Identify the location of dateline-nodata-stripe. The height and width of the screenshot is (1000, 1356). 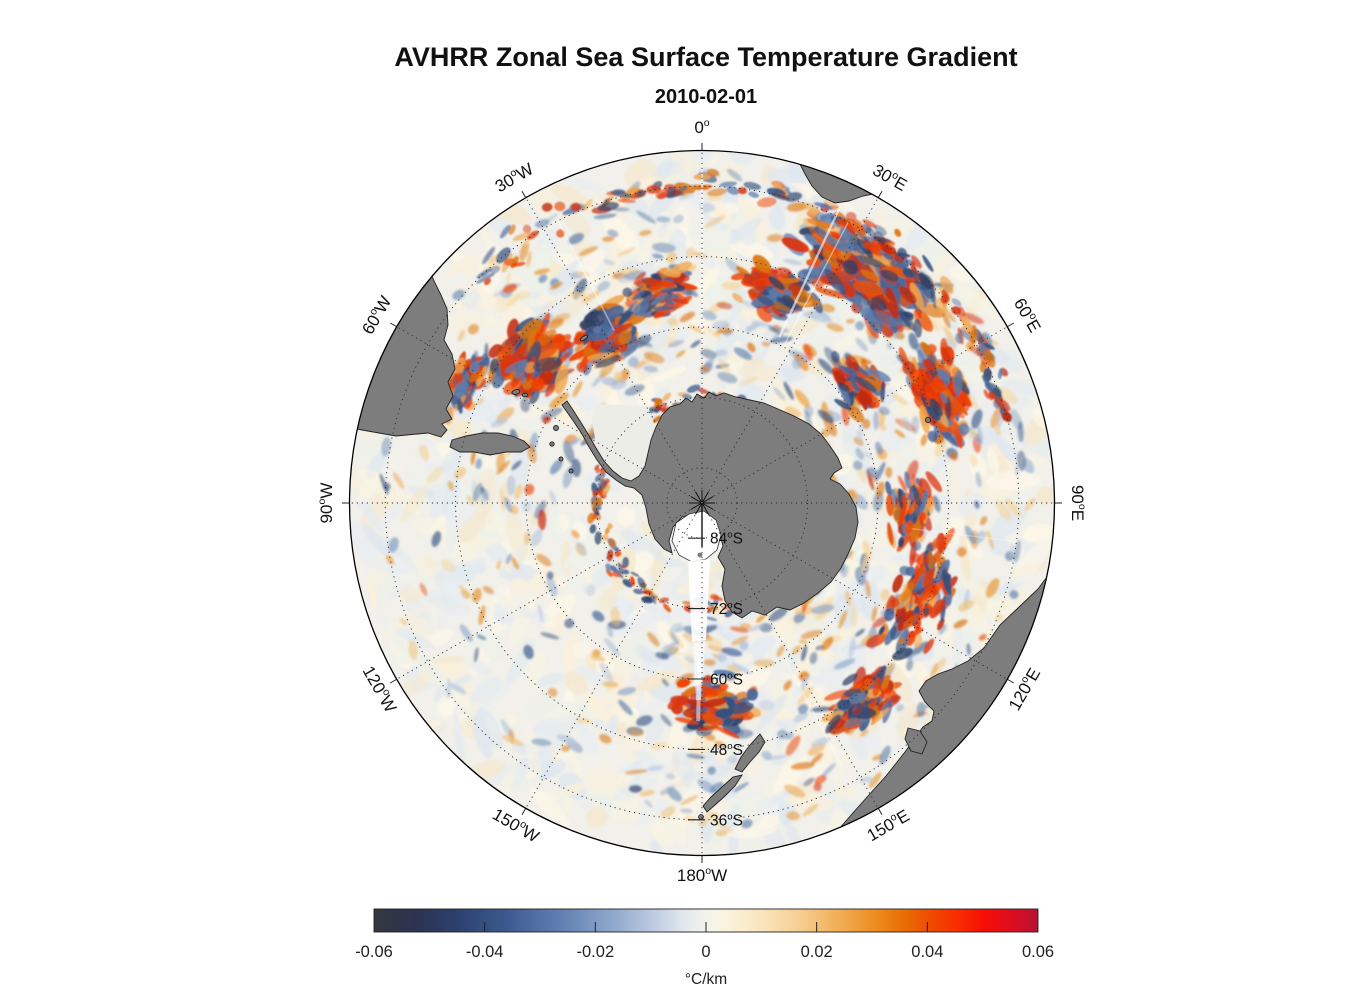
(699, 629).